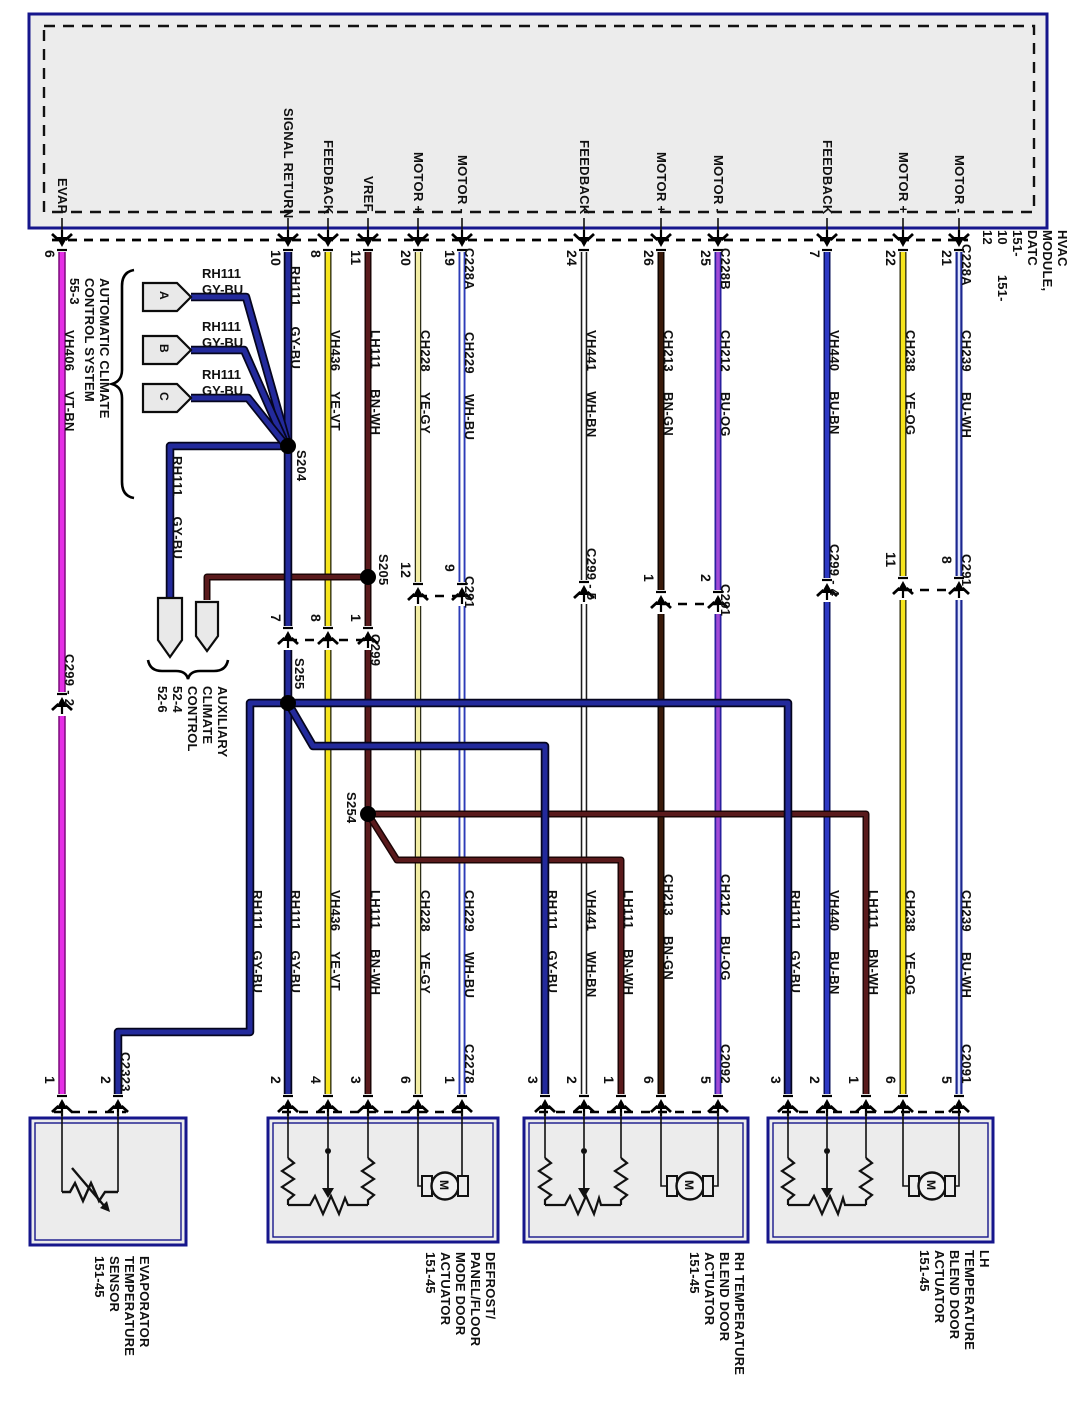  What do you see at coordinates (469, 592) in the screenshot?
I see `connector-c291-a: C291` at bounding box center [469, 592].